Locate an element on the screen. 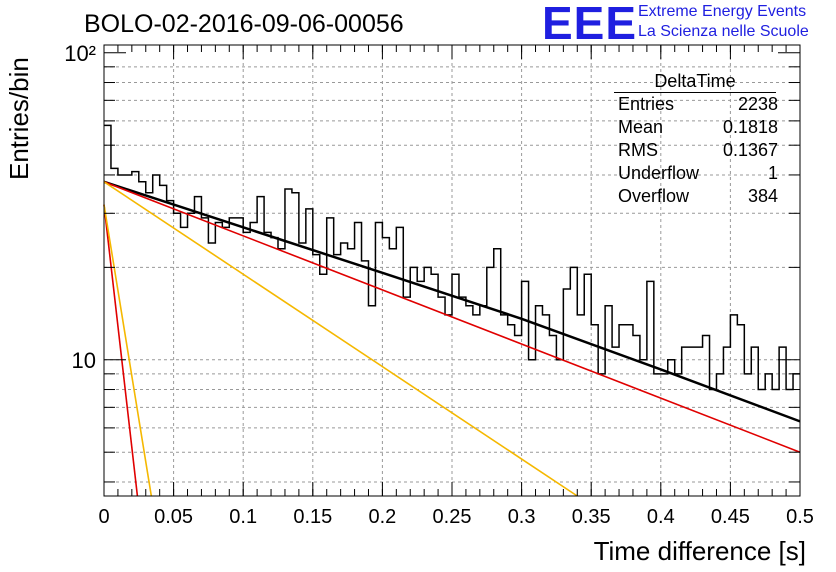 Image resolution: width=836 pixels, height=572 pixels. stats-label: Mean is located at coordinates (641, 127).